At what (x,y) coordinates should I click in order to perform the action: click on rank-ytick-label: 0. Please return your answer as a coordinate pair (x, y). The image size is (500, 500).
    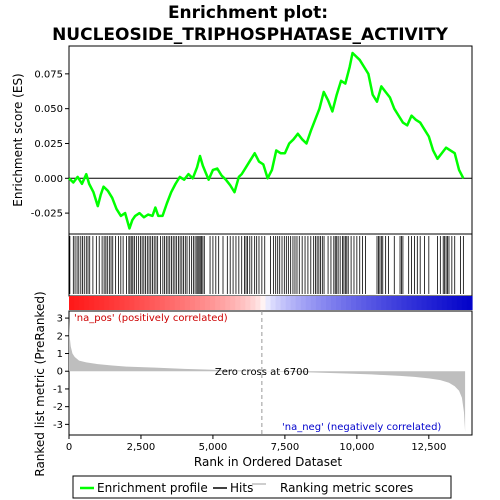
    Looking at the image, I should click on (60, 372).